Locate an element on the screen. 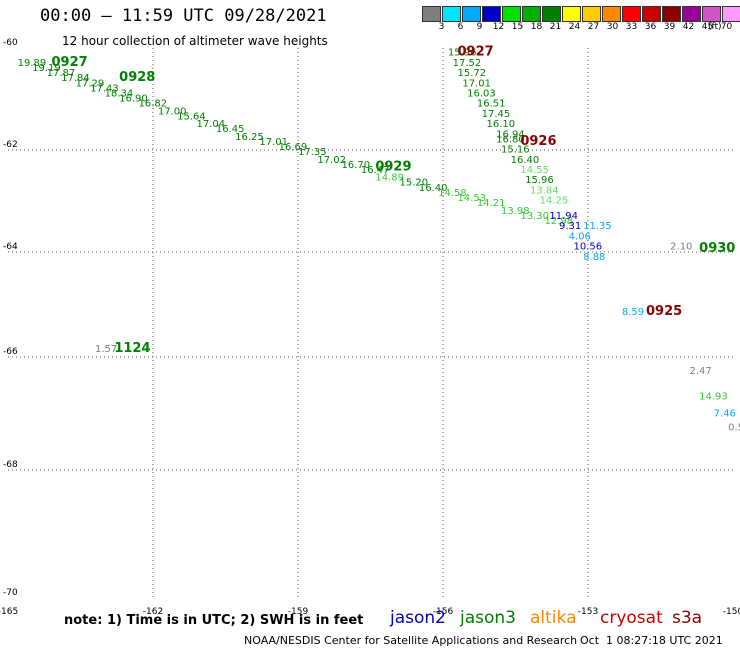  chart-title: 00:00 – 11:59 UTC 09/28/2021 is located at coordinates (183, 16).